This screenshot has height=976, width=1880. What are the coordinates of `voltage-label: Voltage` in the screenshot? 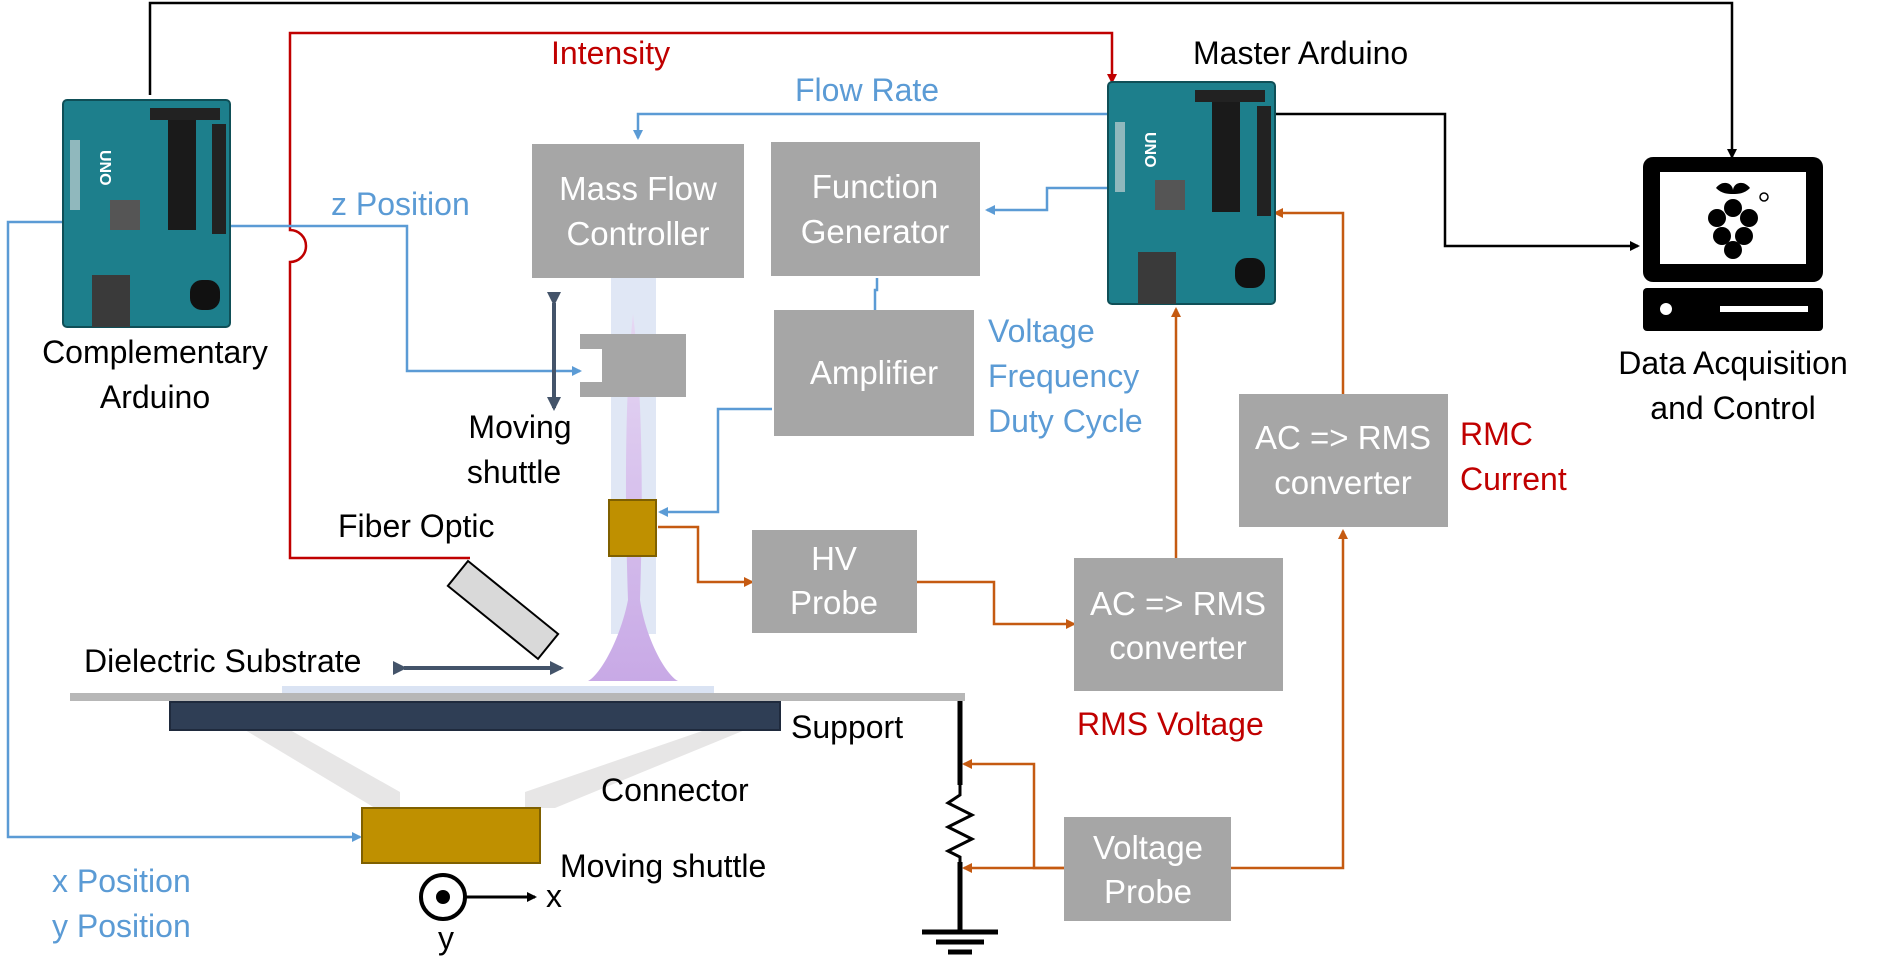 It's located at (1041, 331).